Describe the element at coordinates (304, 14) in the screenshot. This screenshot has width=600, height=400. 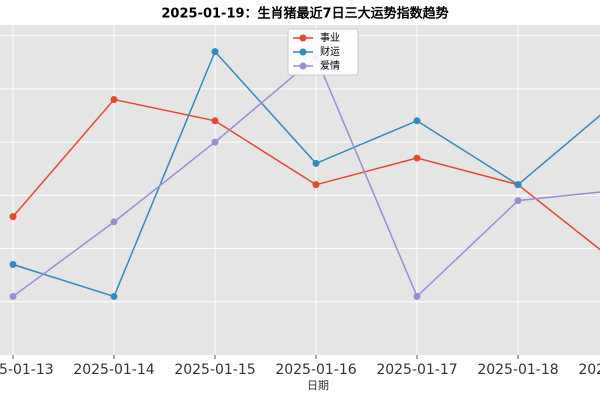
I see `chart-title: 2025-01-19：生肖猪最近7日三大运势指数趋势` at that location.